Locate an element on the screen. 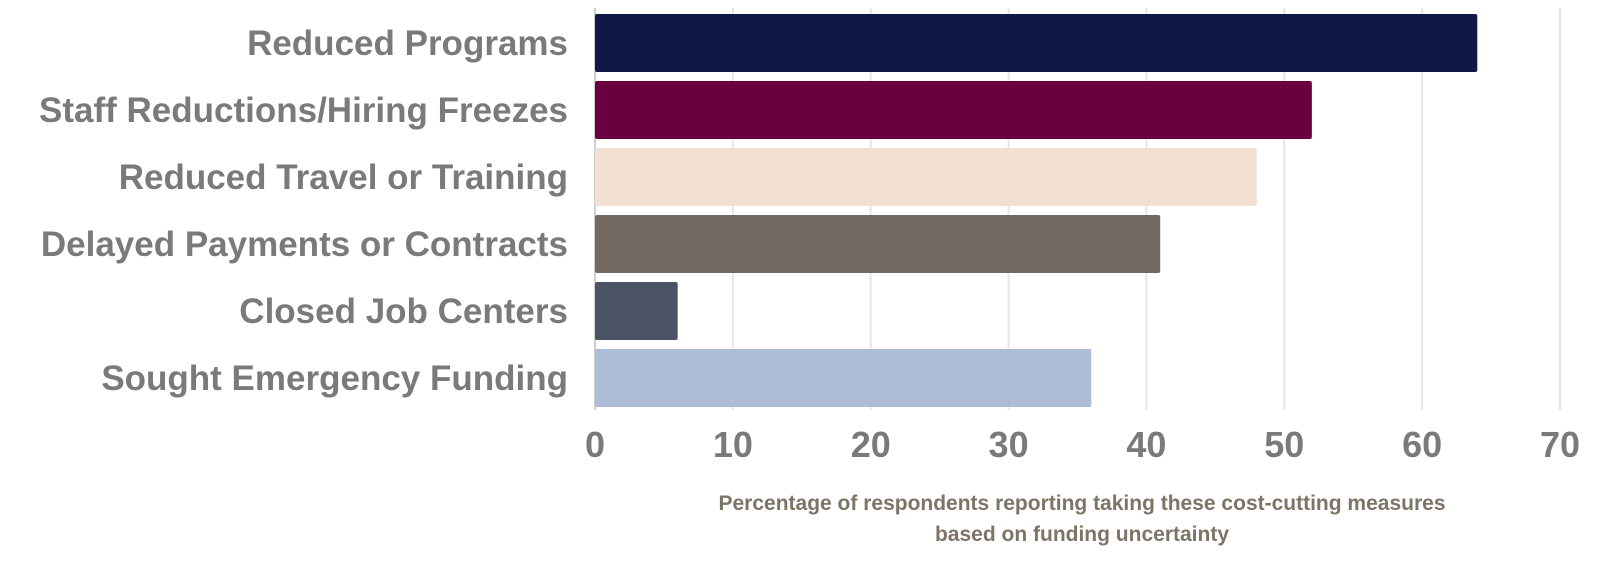 This screenshot has height=562, width=1598. bar-delayed-payments-or-contracts is located at coordinates (878, 244).